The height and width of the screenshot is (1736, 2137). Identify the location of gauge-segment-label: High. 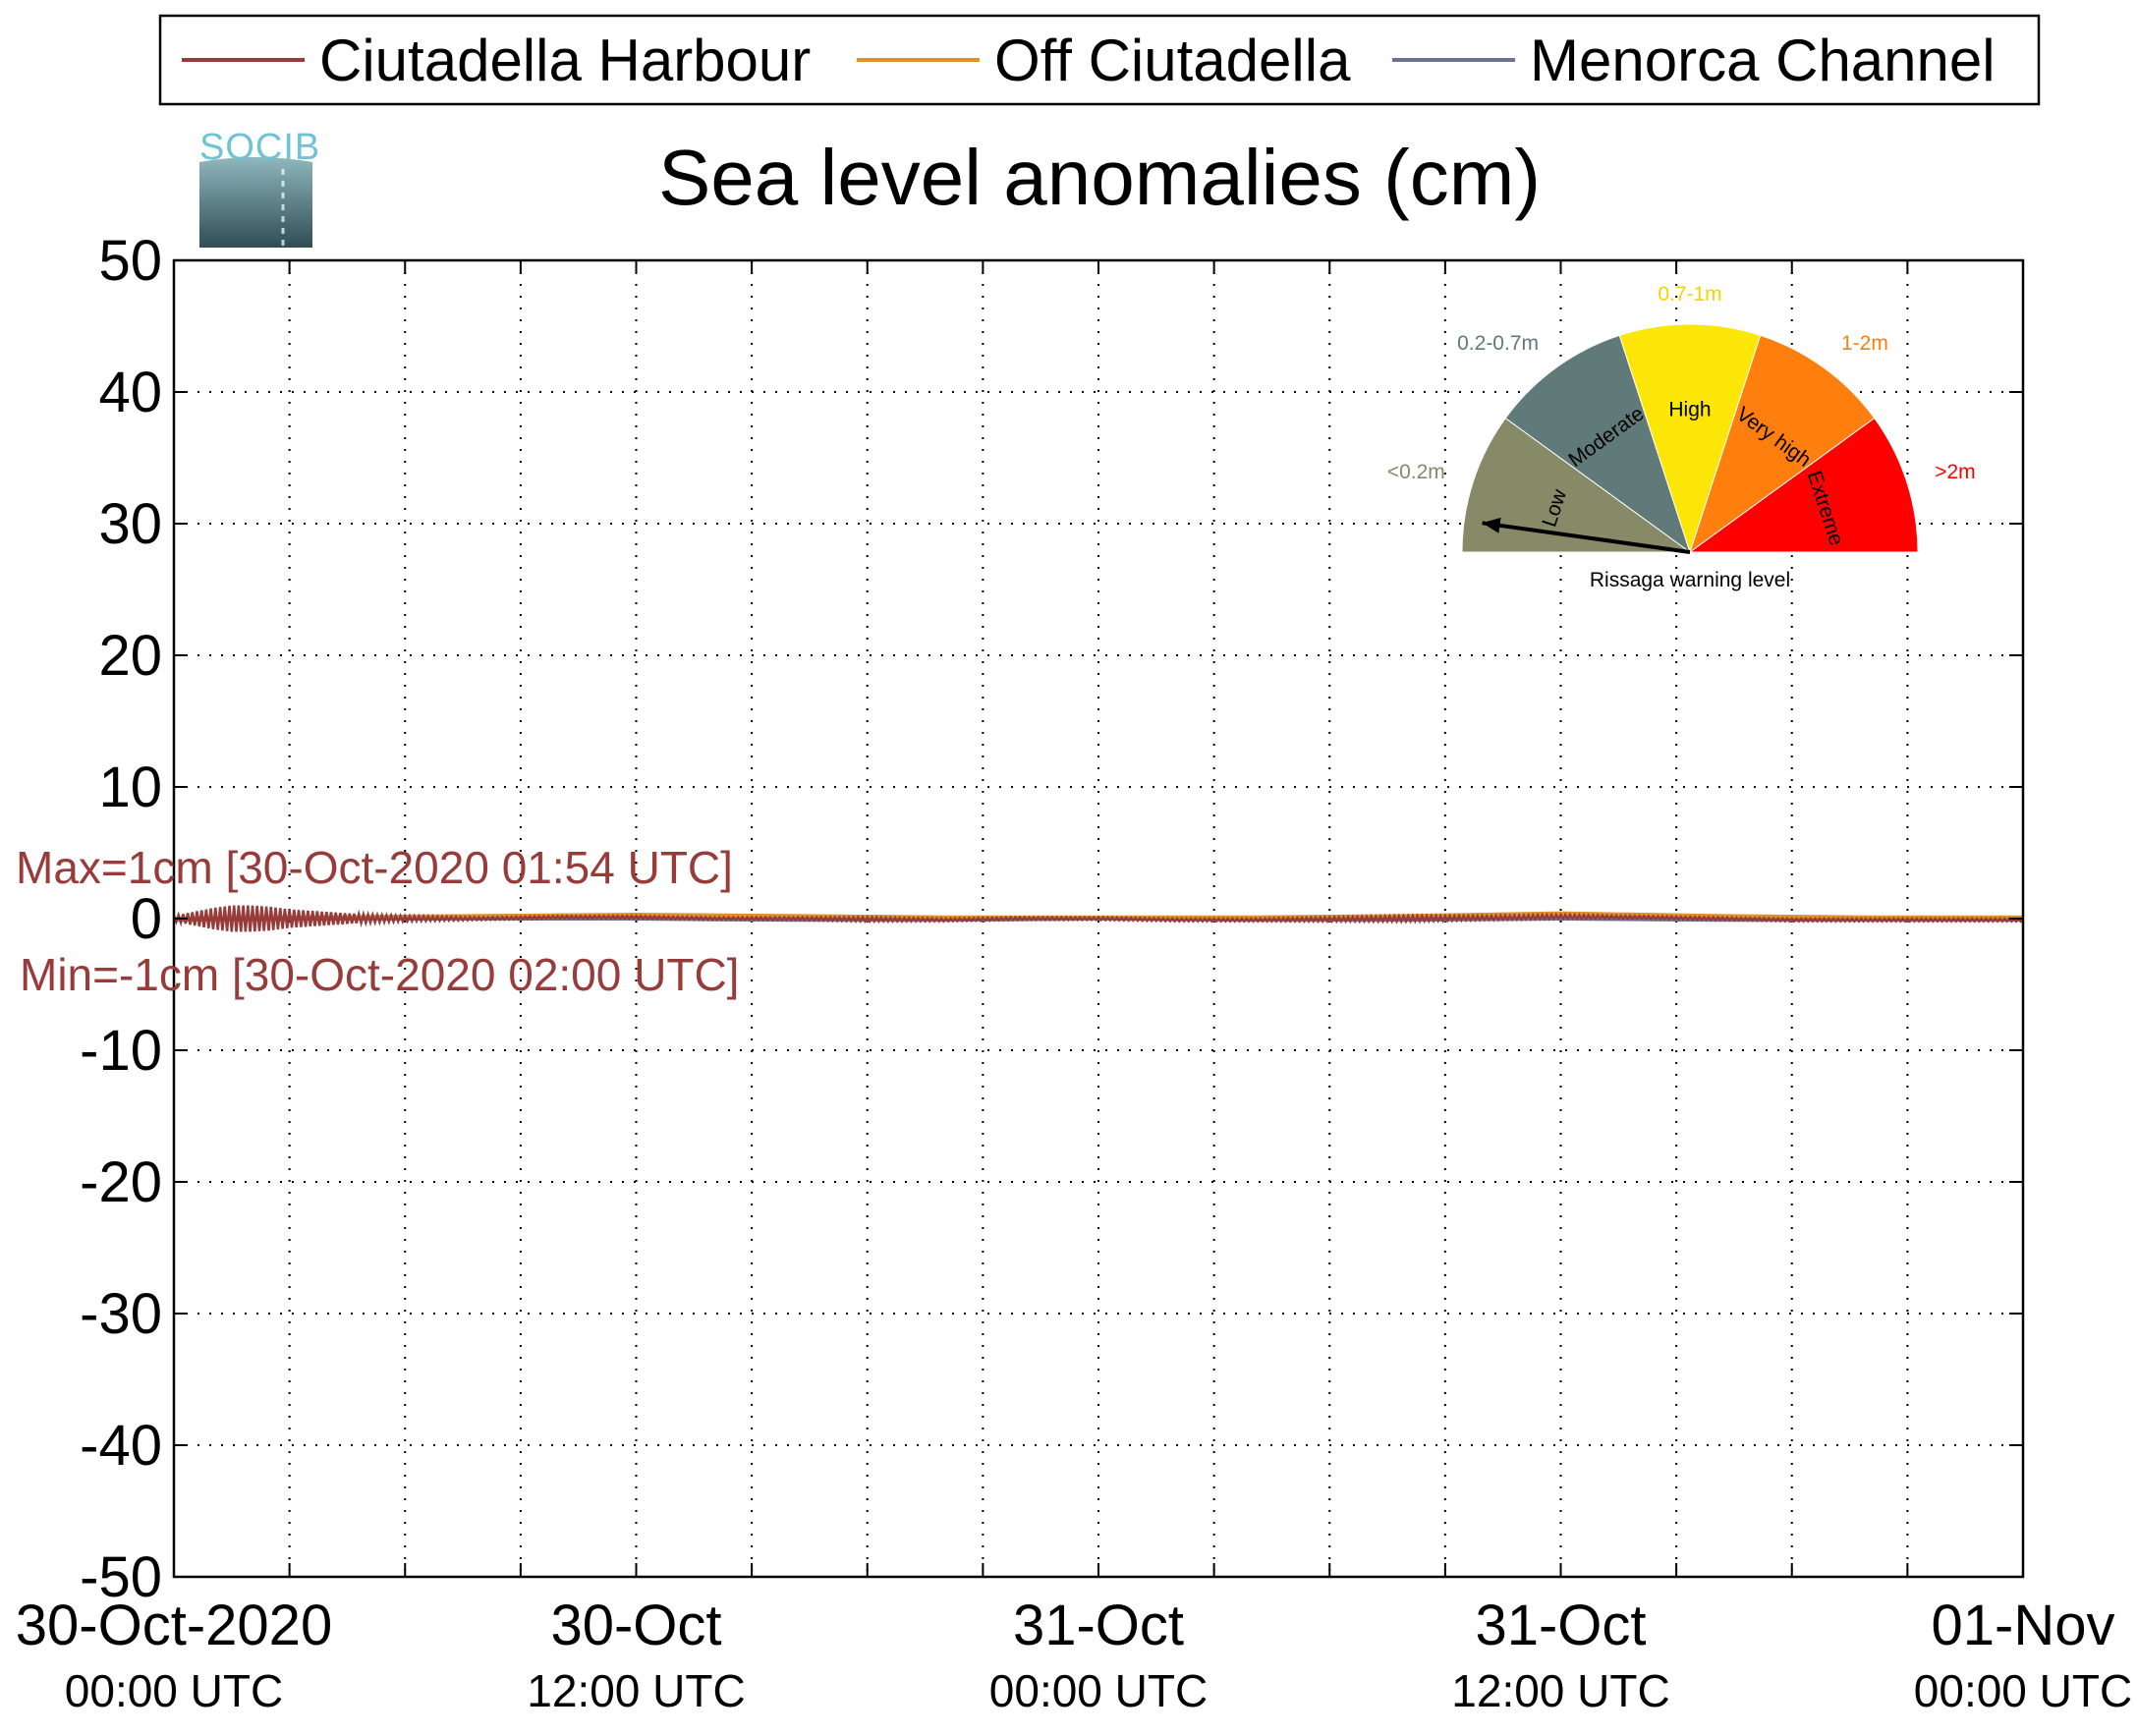
(1689, 410).